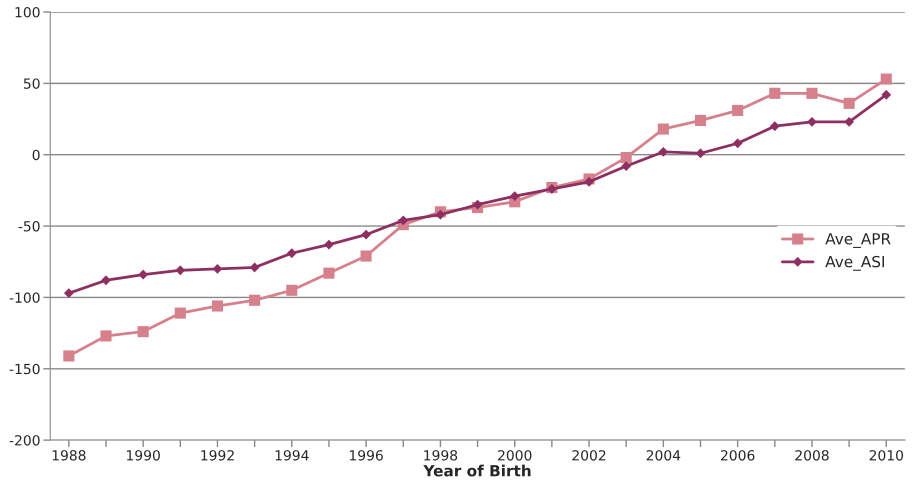  What do you see at coordinates (366, 455) in the screenshot?
I see `x-tick-label: 1996` at bounding box center [366, 455].